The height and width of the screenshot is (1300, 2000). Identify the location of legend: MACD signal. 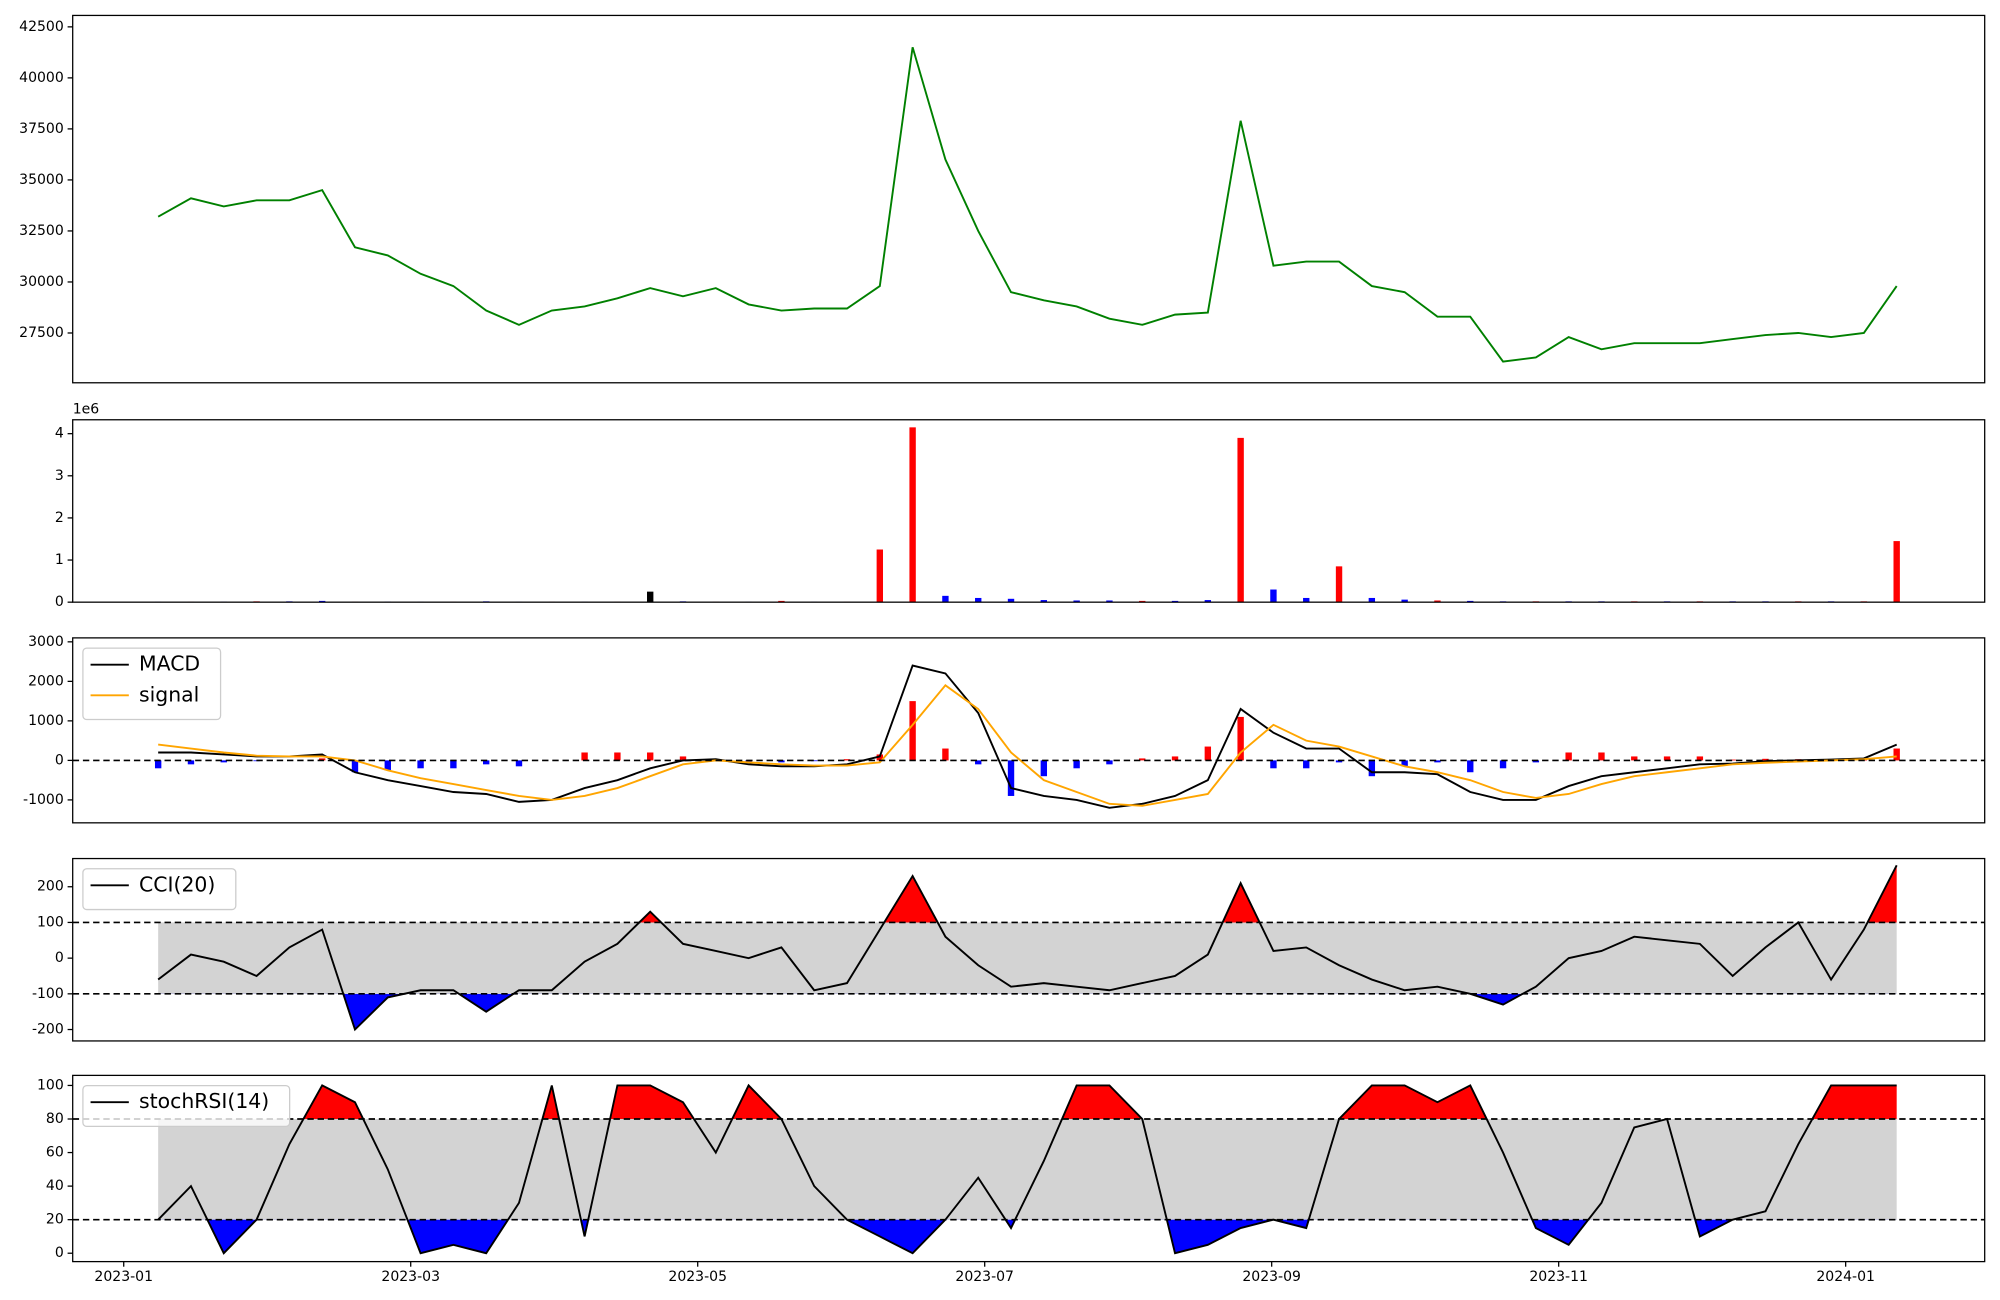
(152, 684).